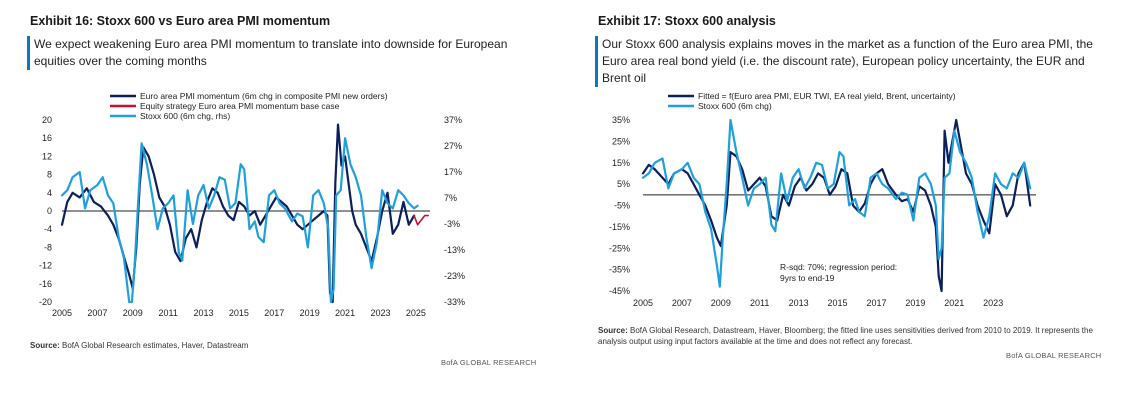 Image resolution: width=1136 pixels, height=400 pixels. Describe the element at coordinates (453, 172) in the screenshot. I see `y-right-tick-label: 17%` at that location.